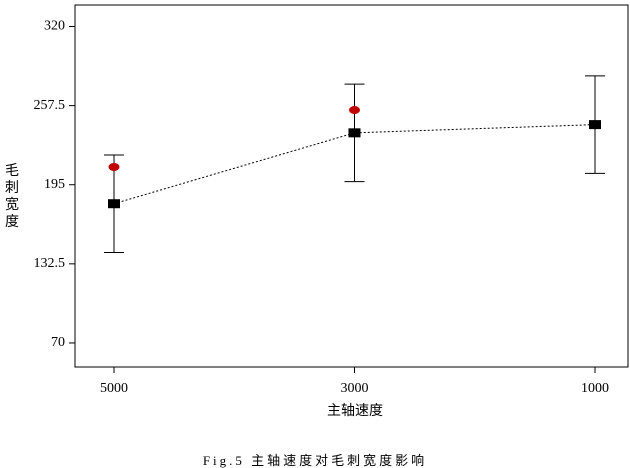  I want to click on y-tick-label: 70, so click(58, 342).